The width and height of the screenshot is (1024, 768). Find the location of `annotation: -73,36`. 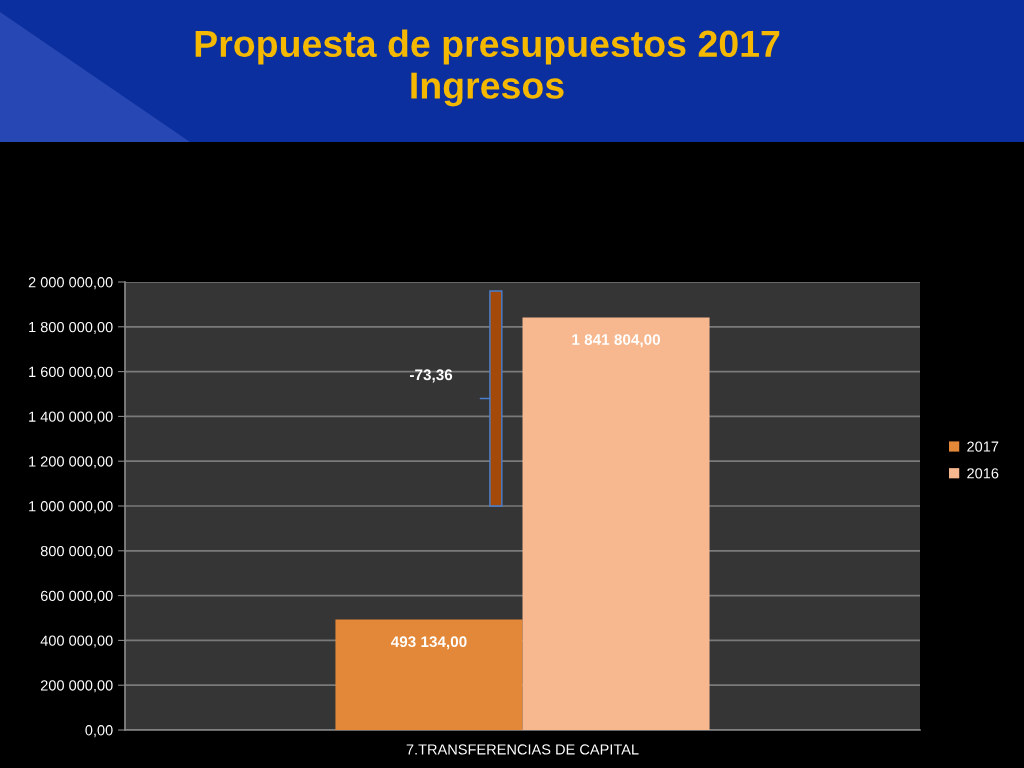

annotation: -73,36 is located at coordinates (431, 376).